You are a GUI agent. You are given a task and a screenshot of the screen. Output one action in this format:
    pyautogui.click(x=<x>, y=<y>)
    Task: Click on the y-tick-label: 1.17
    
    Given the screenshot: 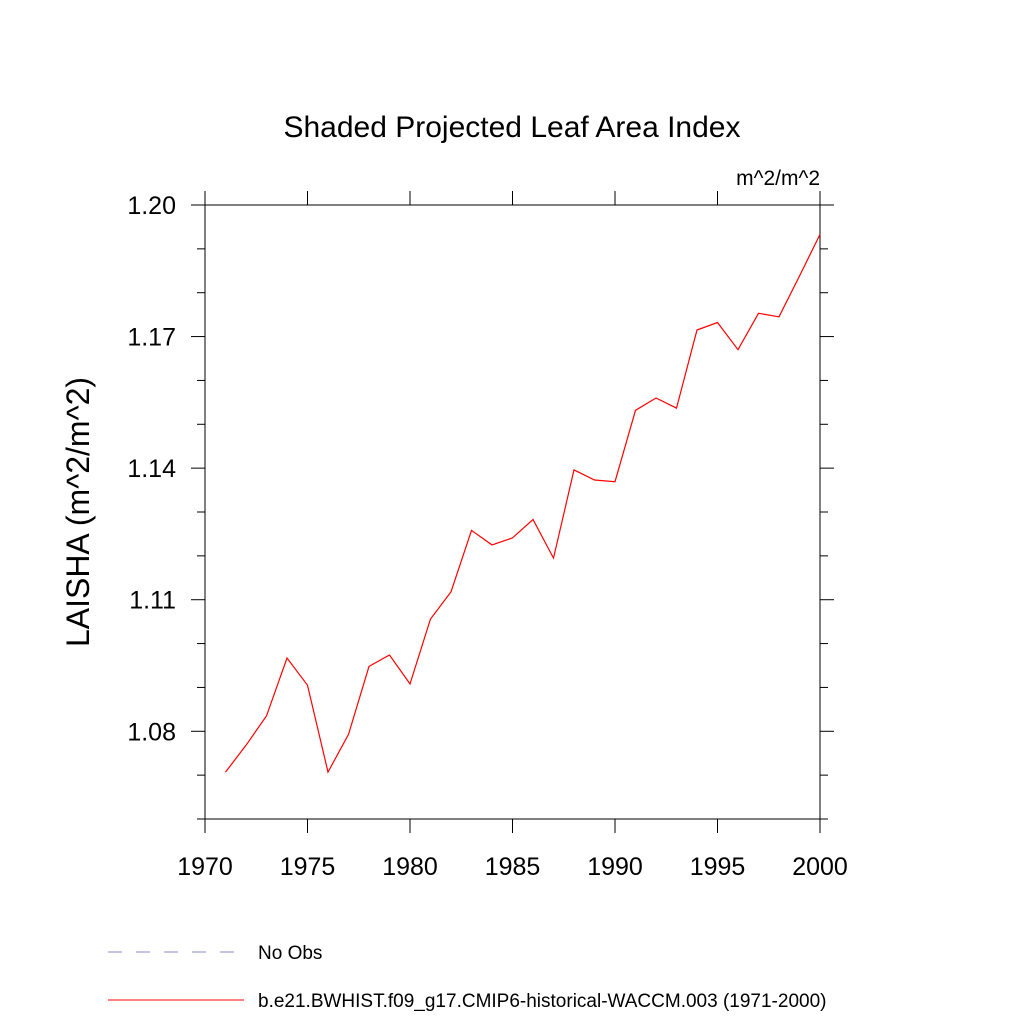 What is the action you would take?
    pyautogui.click(x=151, y=338)
    